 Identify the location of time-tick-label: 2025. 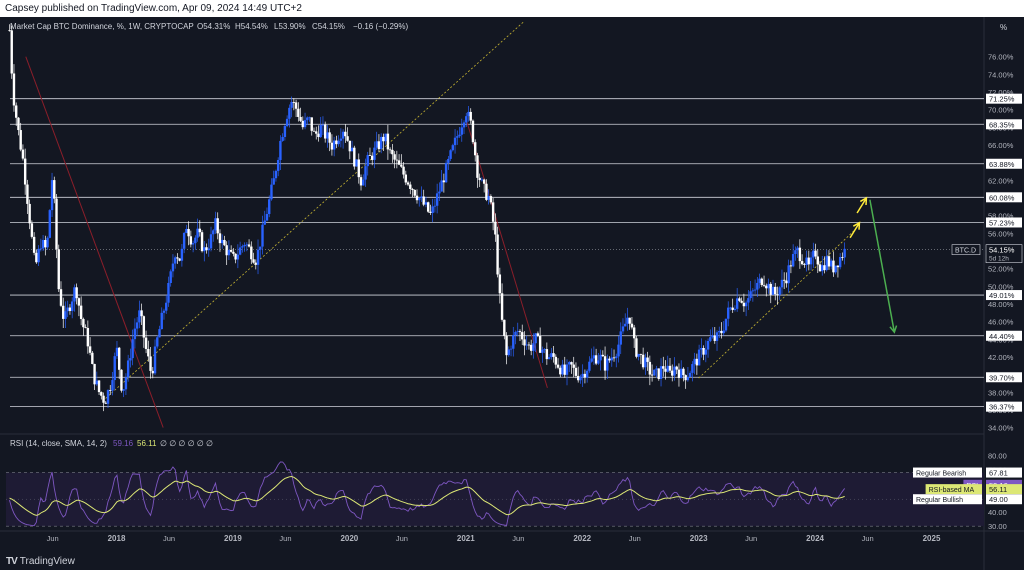
(932, 538).